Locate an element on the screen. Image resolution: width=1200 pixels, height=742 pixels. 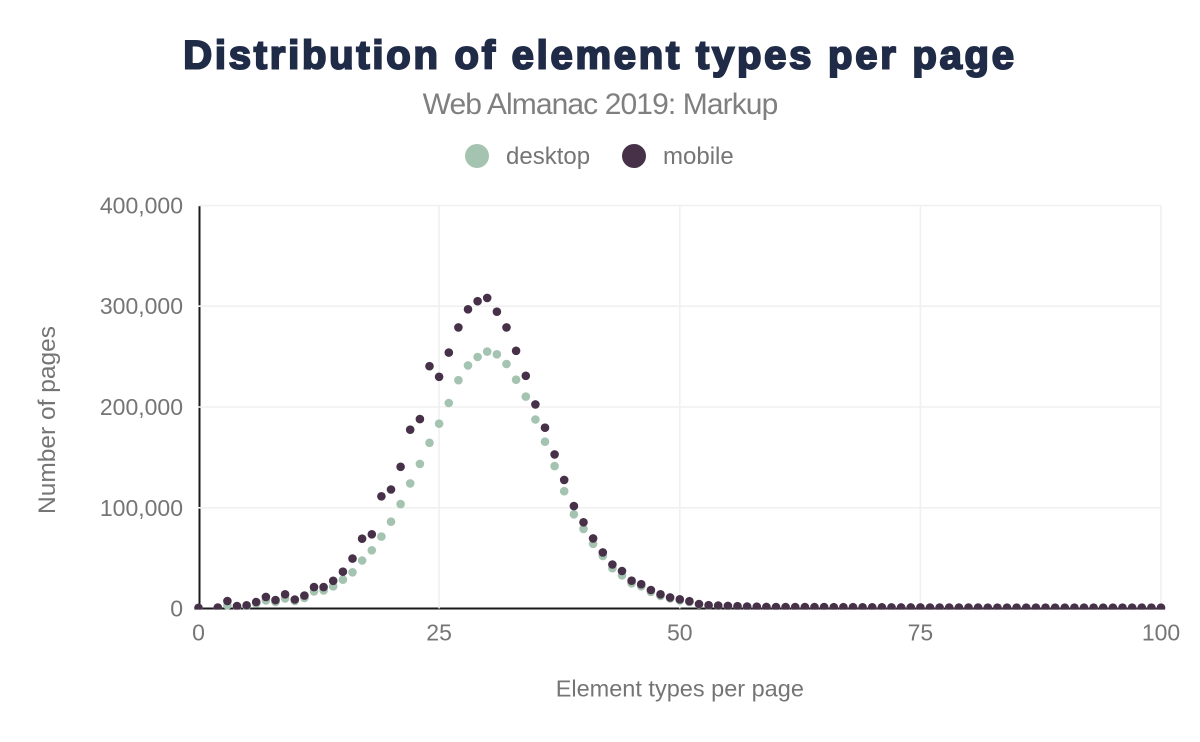
svg-text: desktop is located at coordinates (548, 156).